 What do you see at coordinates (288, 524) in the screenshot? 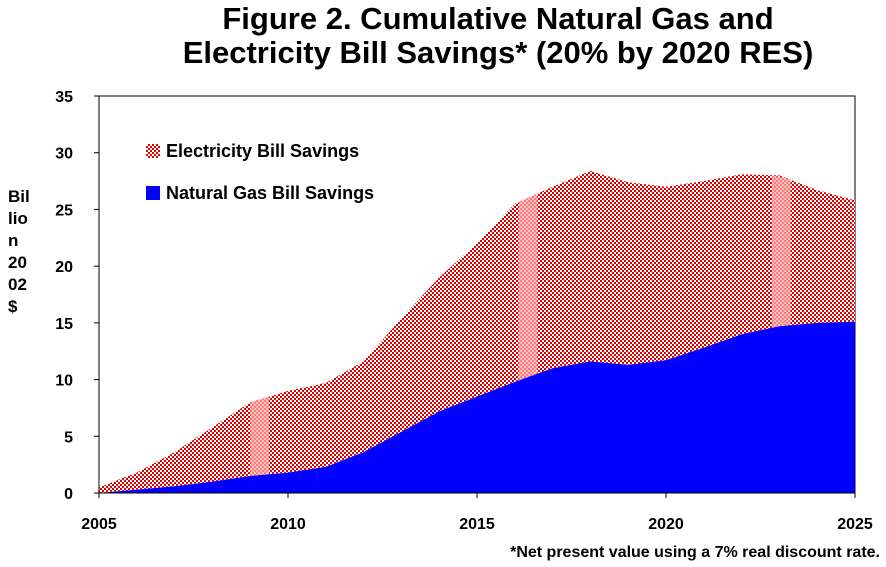
I see `x-tick-label: 2010` at bounding box center [288, 524].